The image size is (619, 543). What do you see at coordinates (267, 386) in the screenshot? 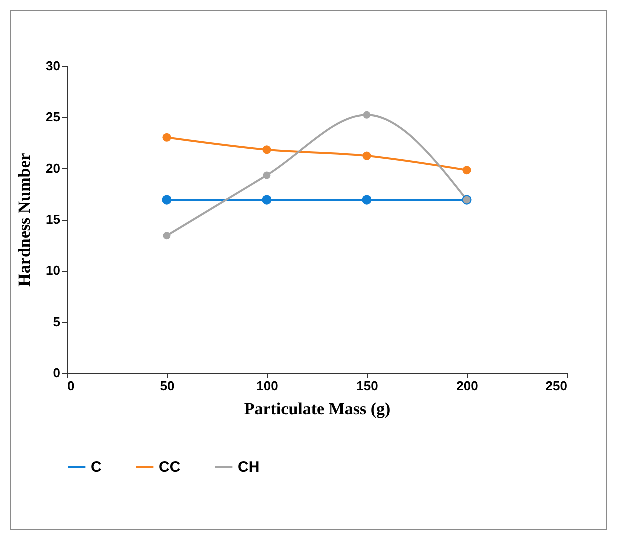
I see `x-tick-label: 100` at bounding box center [267, 386].